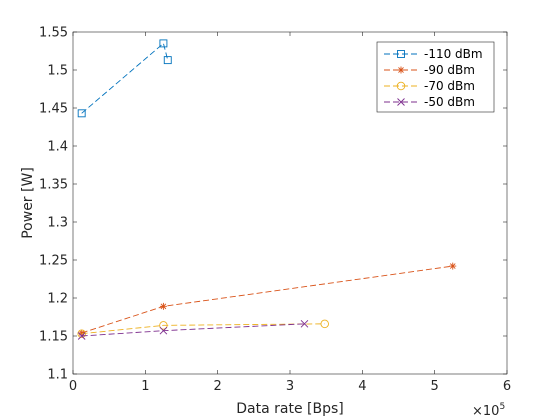  What do you see at coordinates (145, 386) in the screenshot?
I see `x-tick-label: 1` at bounding box center [145, 386].